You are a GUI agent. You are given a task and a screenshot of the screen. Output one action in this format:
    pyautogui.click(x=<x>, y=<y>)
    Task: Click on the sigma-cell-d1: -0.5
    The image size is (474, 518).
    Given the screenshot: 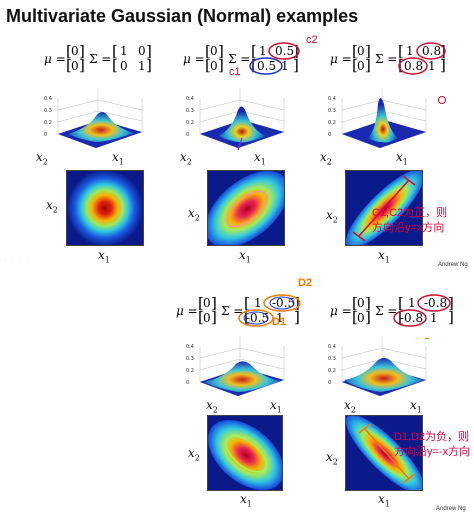 What is the action you would take?
    pyautogui.click(x=257, y=318)
    